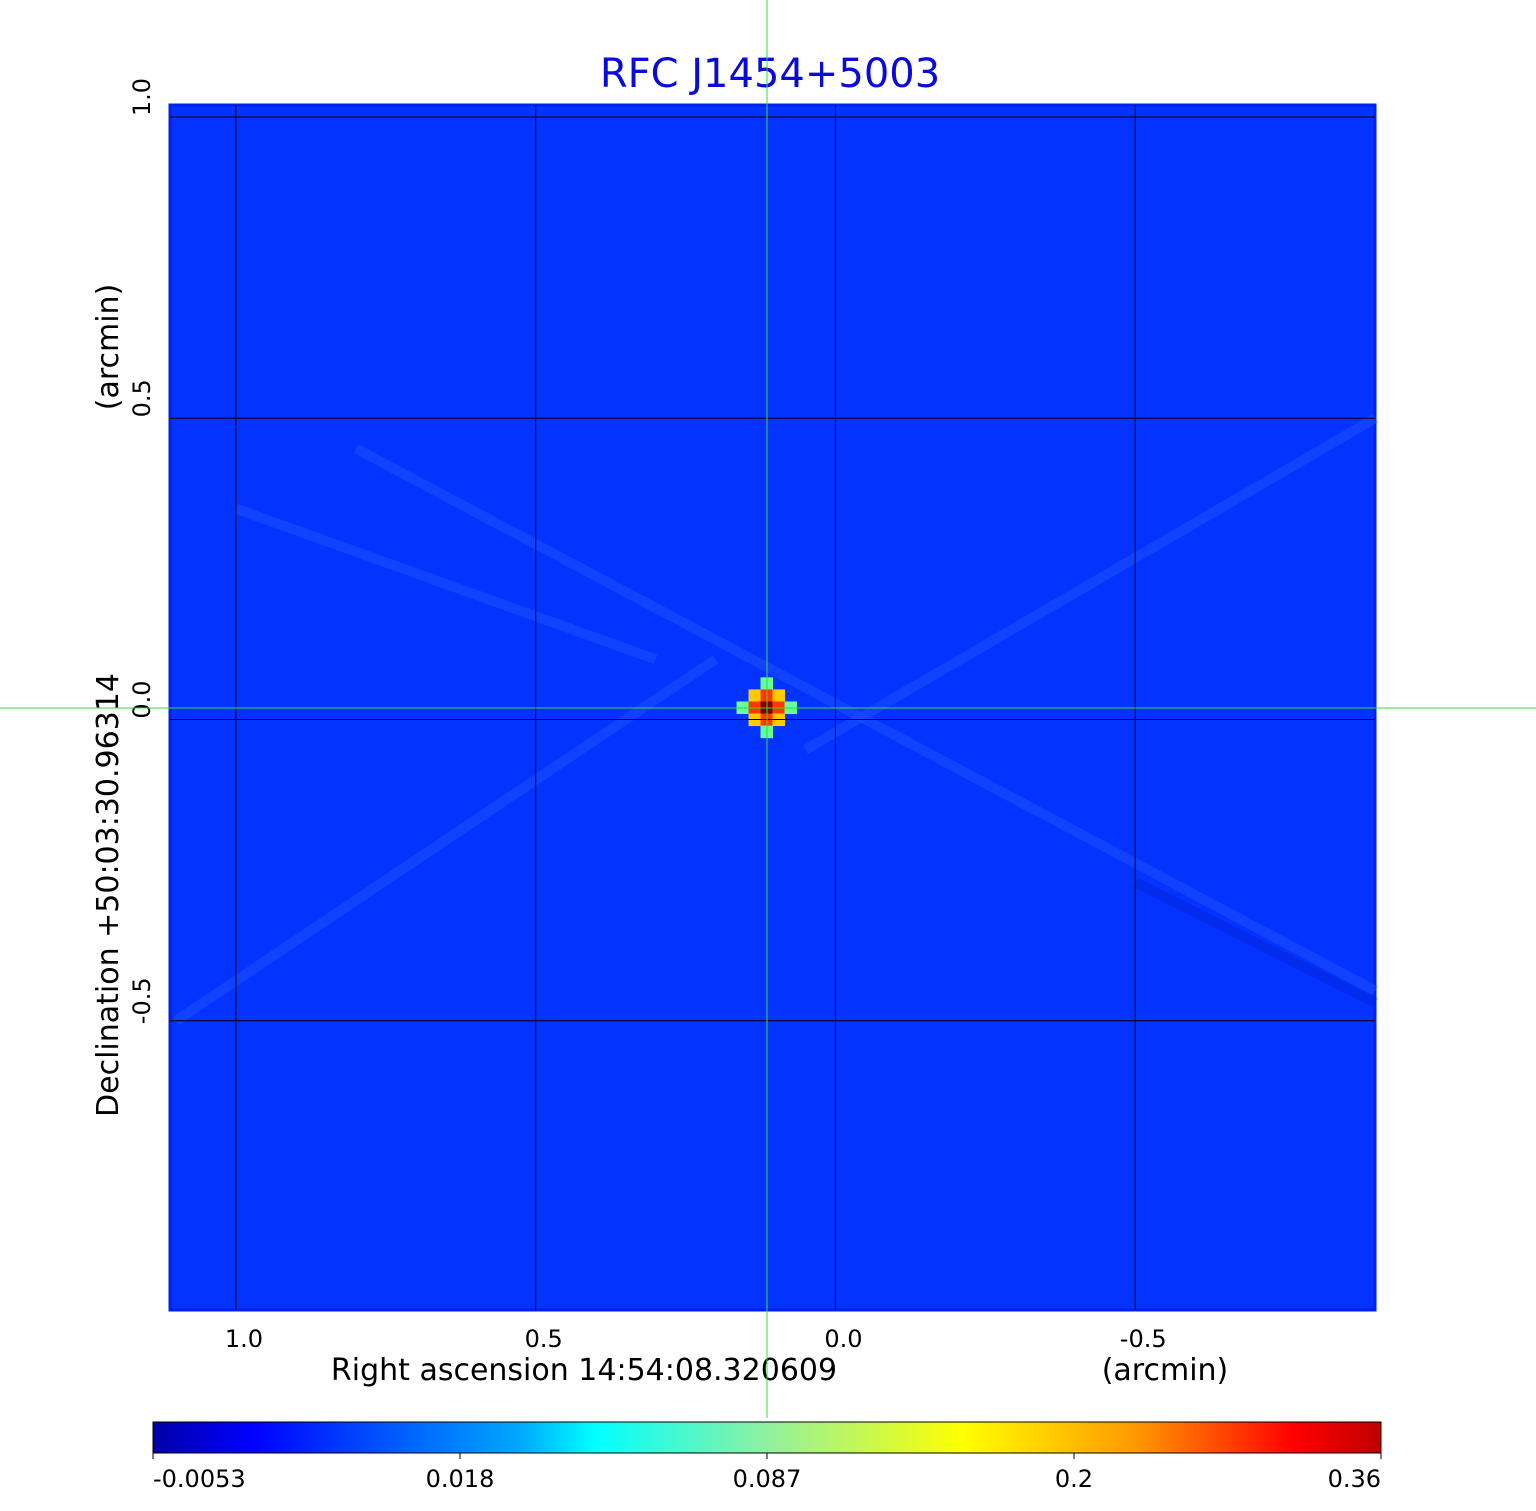 The image size is (1536, 1511). I want to click on x-tick-label: -0.5, so click(1143, 1339).